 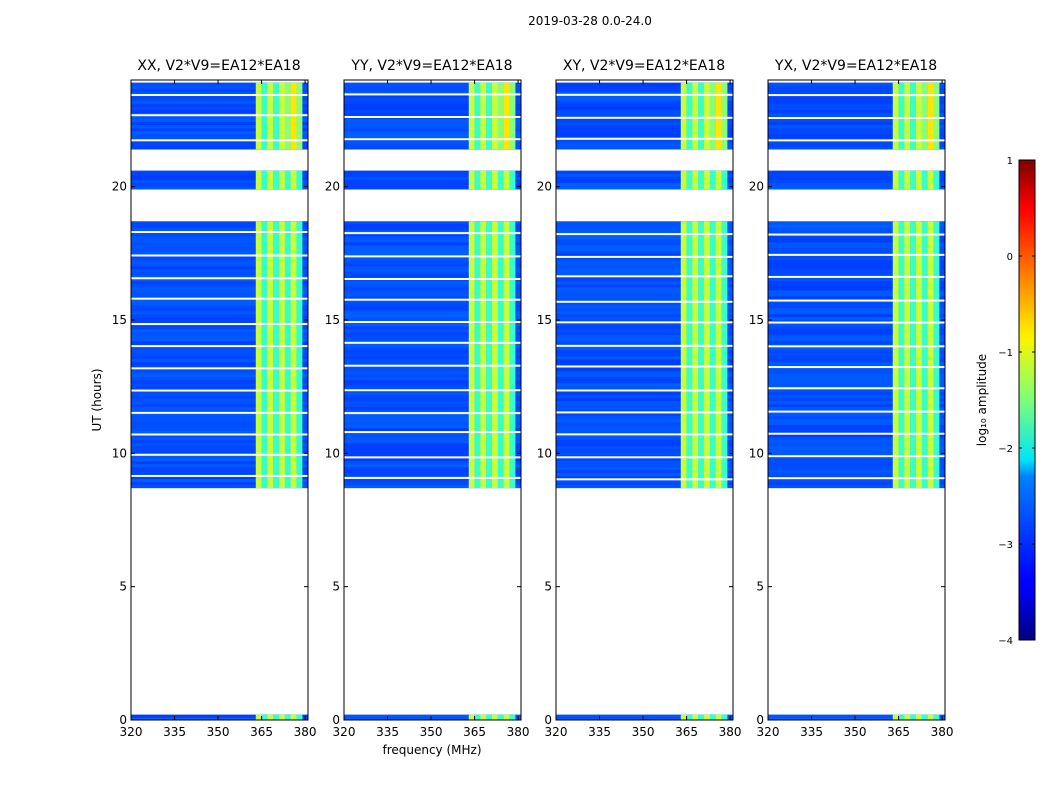 I want to click on y-tick-label: 5, so click(x=760, y=587).